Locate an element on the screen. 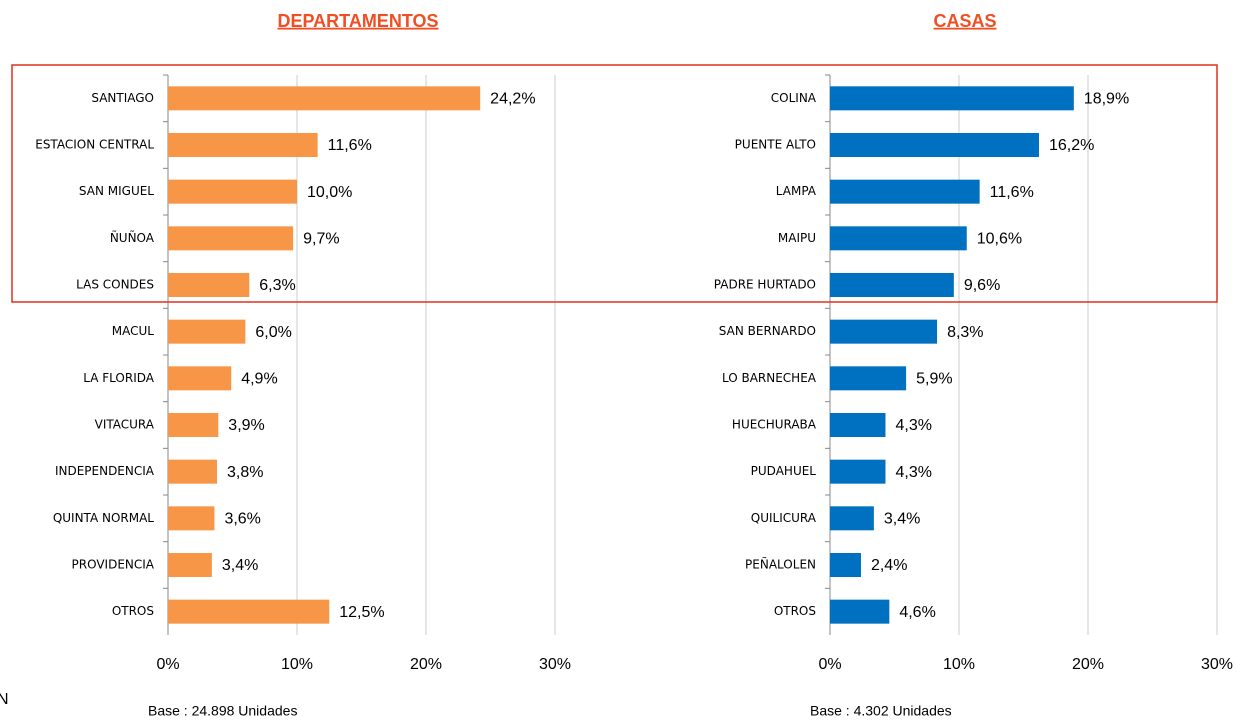 This screenshot has height=722, width=1237. value-label: 10,0% is located at coordinates (329, 192).